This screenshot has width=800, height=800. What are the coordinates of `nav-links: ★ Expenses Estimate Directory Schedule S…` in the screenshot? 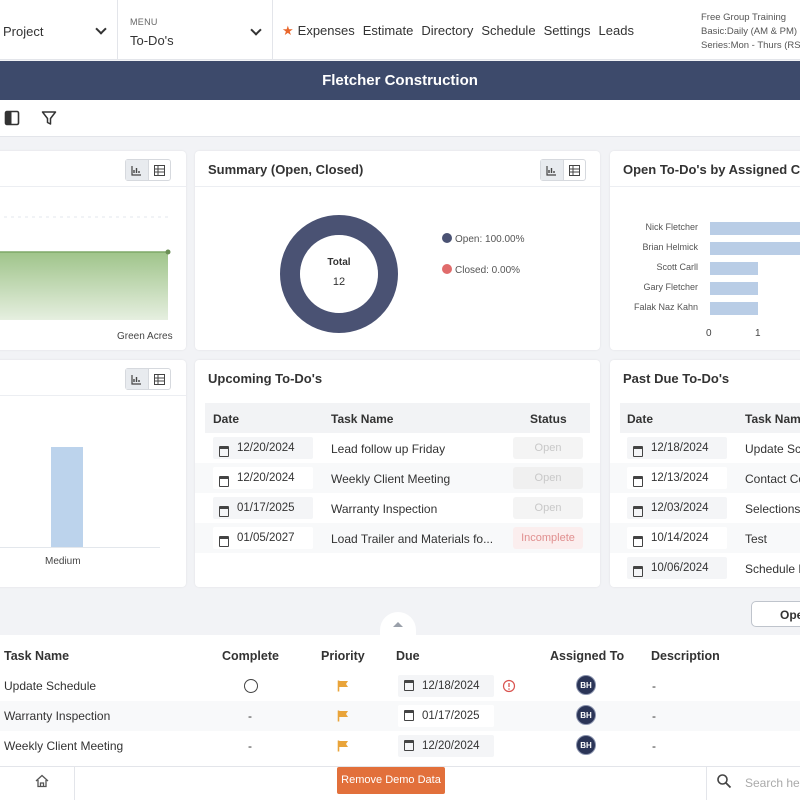 It's located at (462, 31).